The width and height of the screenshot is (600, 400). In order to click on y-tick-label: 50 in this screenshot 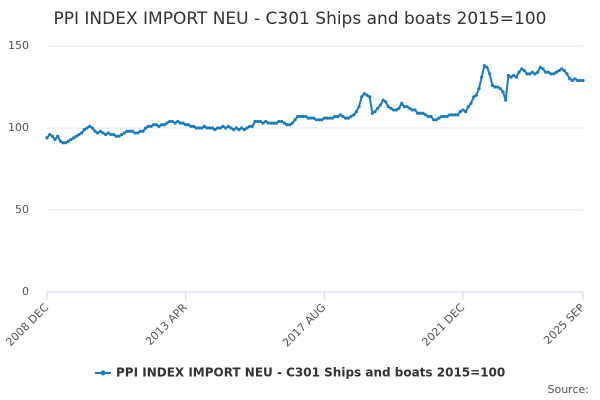, I will do `click(22, 209)`.